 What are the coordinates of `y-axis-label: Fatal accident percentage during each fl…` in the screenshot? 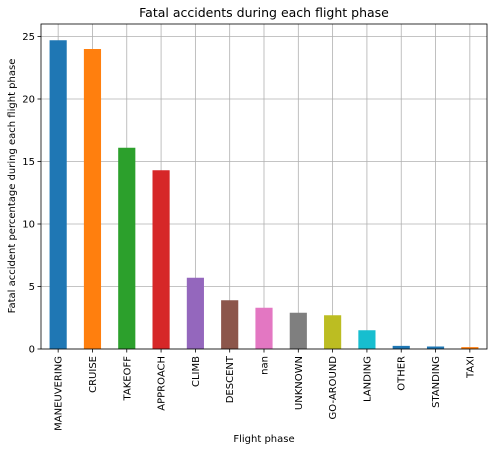 It's located at (12, 186).